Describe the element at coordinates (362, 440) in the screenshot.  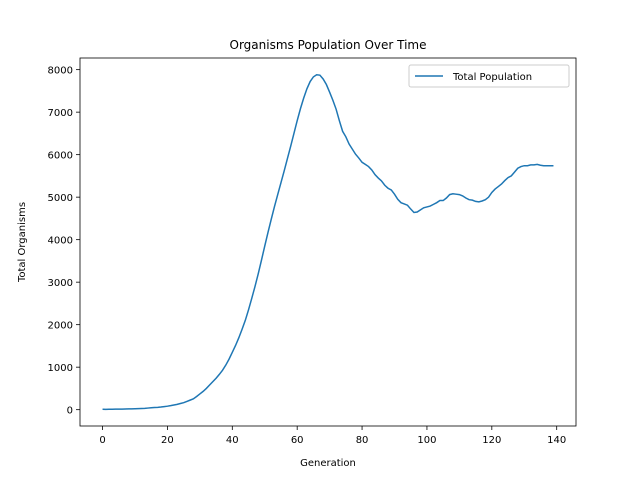
I see `x-tick-label: 80` at that location.